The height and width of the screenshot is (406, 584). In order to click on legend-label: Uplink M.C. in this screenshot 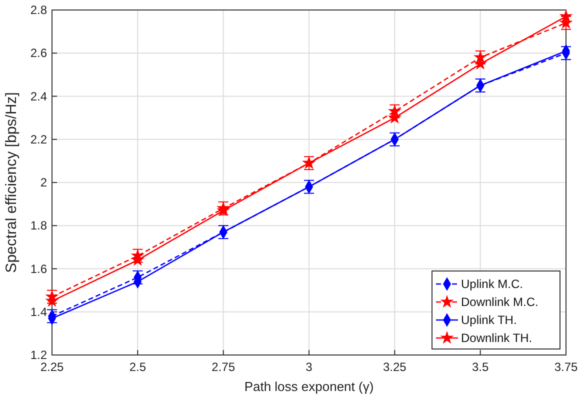, I will do `click(492, 284)`.